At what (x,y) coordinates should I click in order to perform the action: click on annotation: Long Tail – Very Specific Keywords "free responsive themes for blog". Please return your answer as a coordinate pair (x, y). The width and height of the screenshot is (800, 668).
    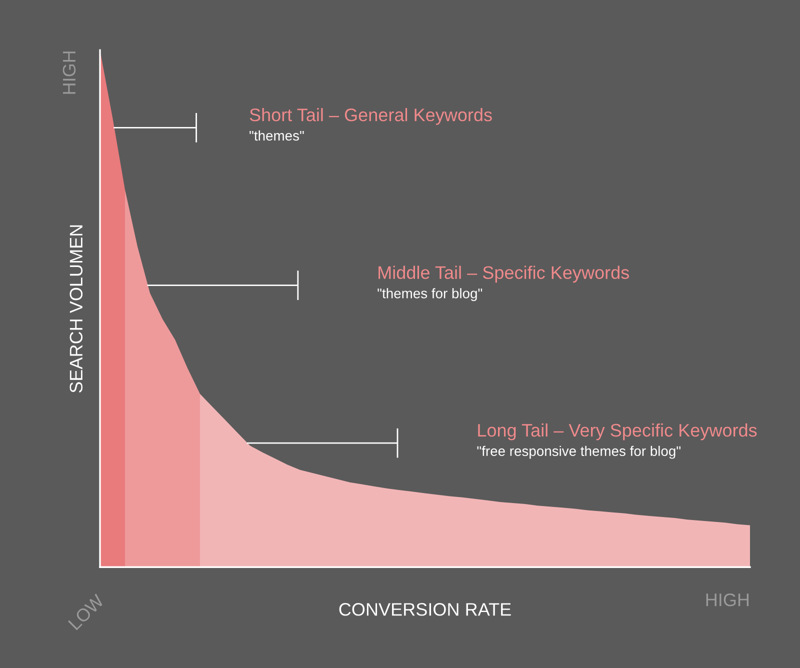
    Looking at the image, I should click on (617, 441).